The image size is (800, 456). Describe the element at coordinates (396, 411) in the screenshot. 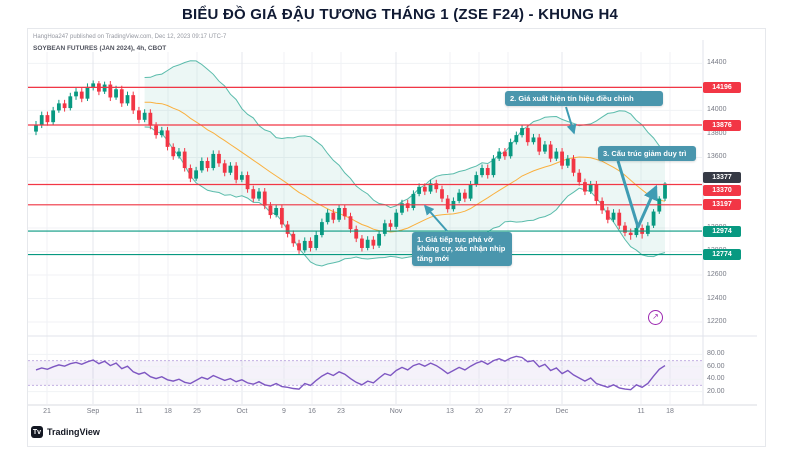

I see `time-tick-label: Nov` at that location.